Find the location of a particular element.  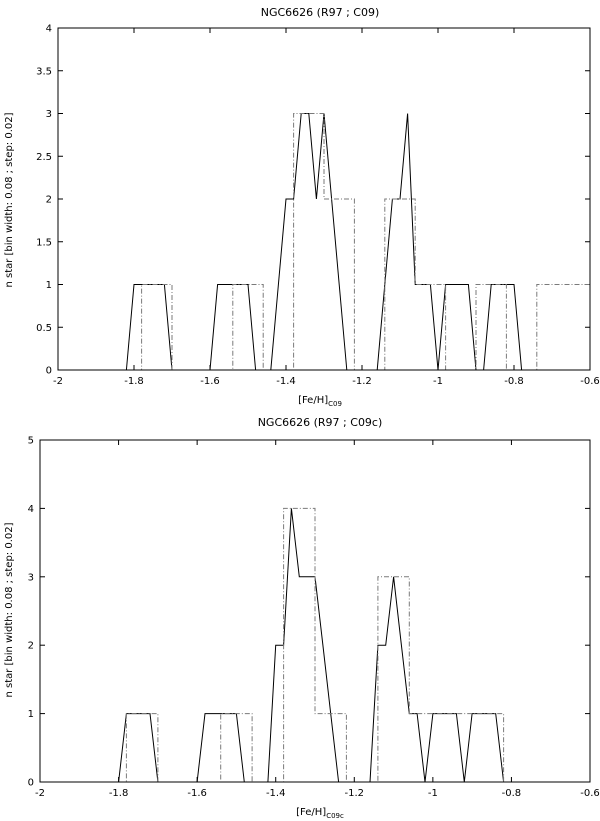

chart-title: NGC6626 (R97 ; C09) is located at coordinates (320, 12).